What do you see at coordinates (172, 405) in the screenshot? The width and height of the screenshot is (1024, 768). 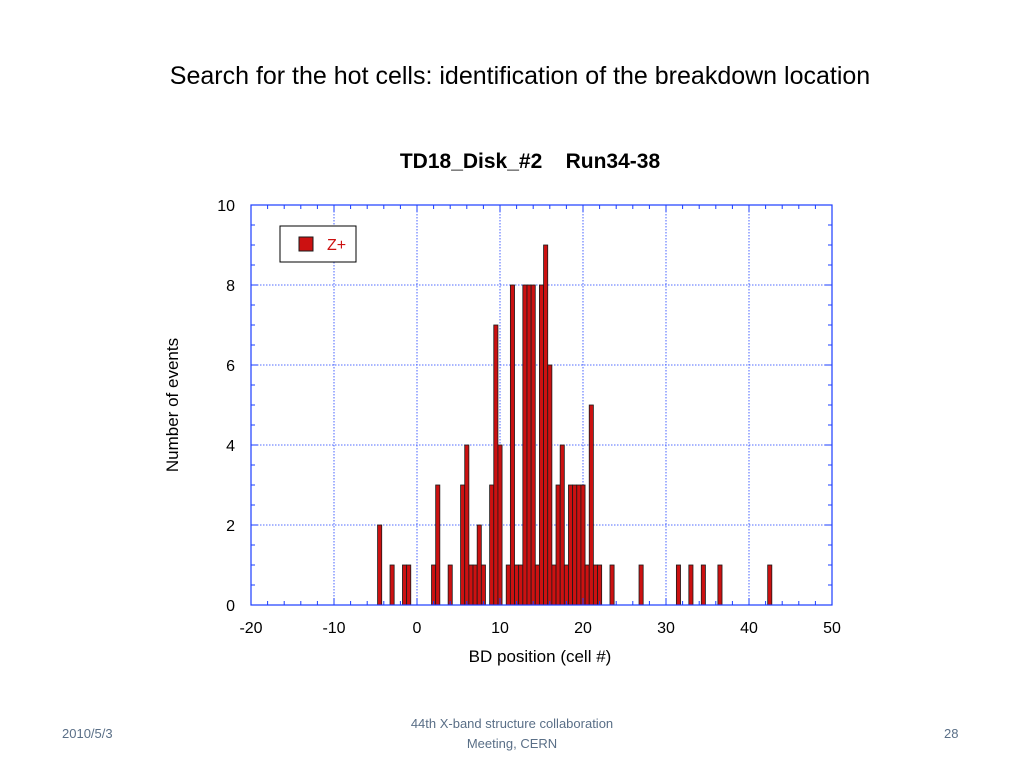 I see `y-axis-label: Number of events` at bounding box center [172, 405].